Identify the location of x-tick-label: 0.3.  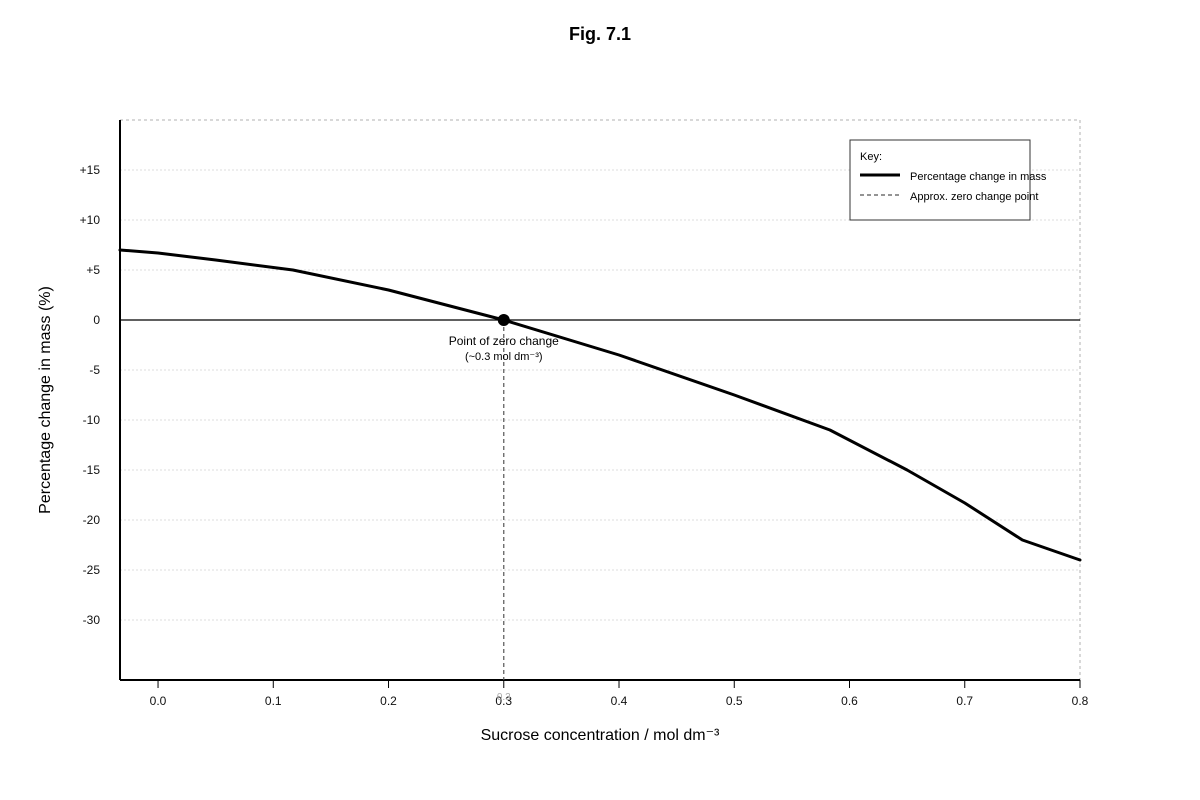
(503, 701).